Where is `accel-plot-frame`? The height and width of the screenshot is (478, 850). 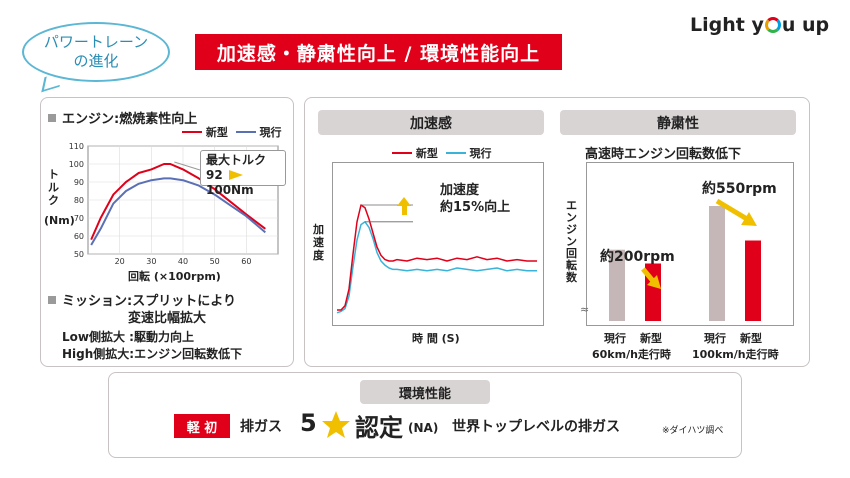 accel-plot-frame is located at coordinates (438, 244).